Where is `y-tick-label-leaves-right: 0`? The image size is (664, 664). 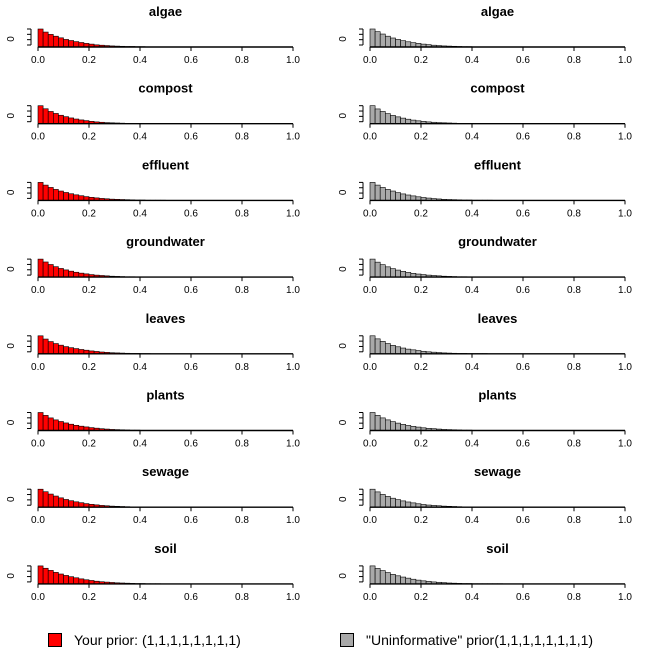 y-tick-label-leaves-right: 0 is located at coordinates (343, 346).